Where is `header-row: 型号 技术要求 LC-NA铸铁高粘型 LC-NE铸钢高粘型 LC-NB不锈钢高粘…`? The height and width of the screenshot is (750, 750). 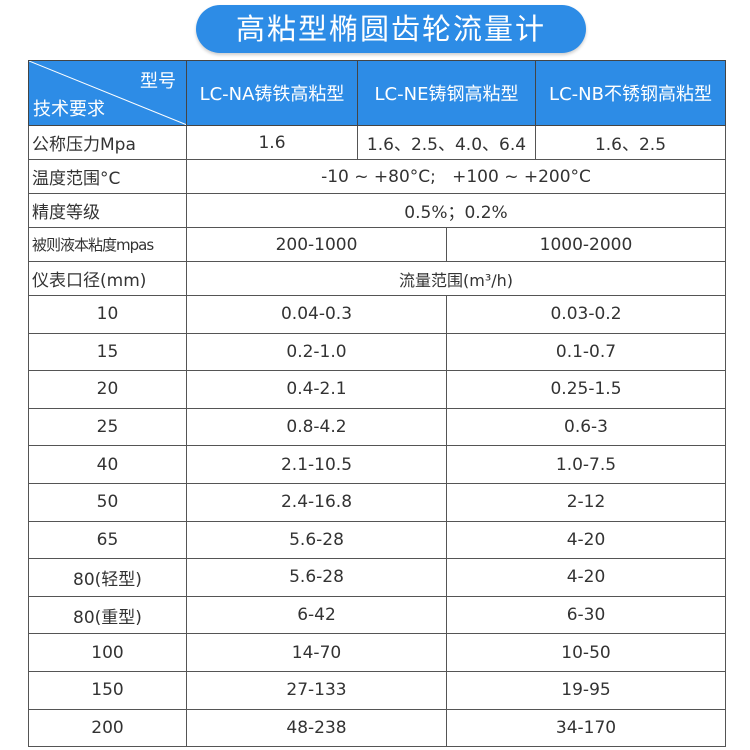 header-row: 型号 技术要求 LC-NA铸铁高粘型 LC-NE铸钢高粘型 LC-NB不锈钢高粘… is located at coordinates (377, 93).